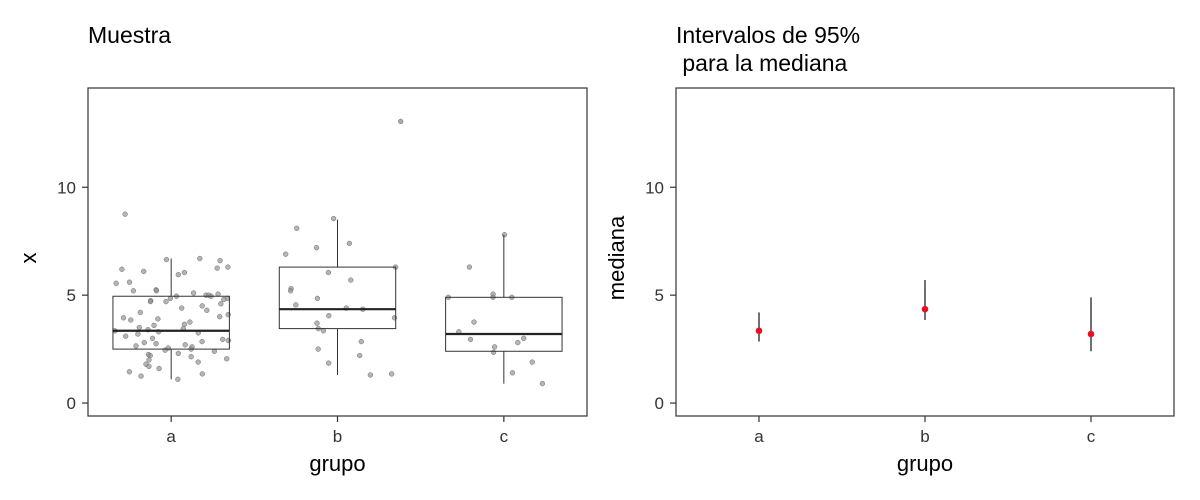 This screenshot has height=500, width=1200. I want to click on y-tick-label: 5, so click(659, 295).